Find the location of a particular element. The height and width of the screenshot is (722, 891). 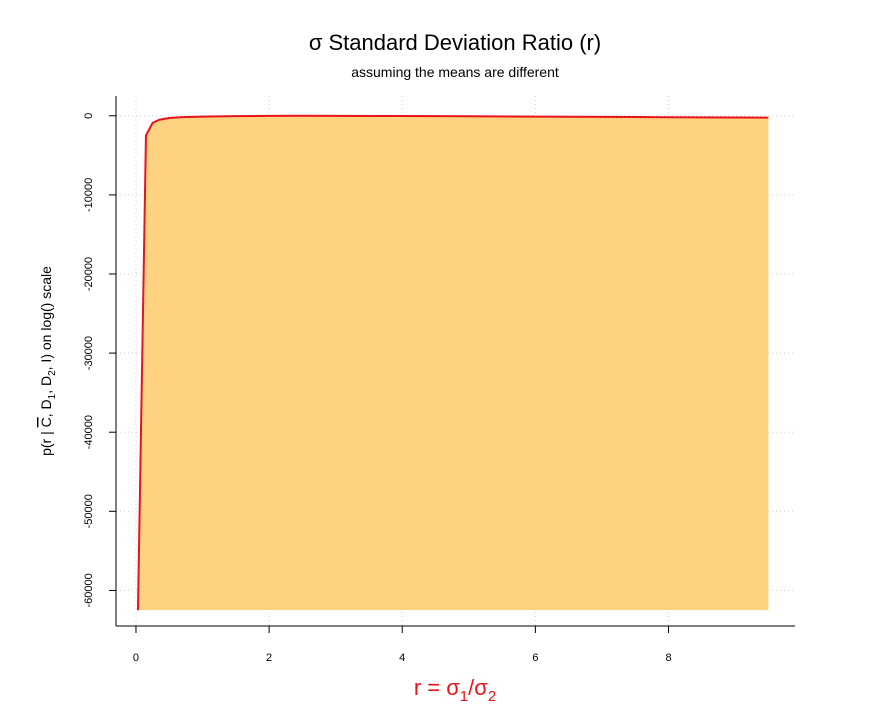

y-tick-label: -60000 is located at coordinates (89, 590).